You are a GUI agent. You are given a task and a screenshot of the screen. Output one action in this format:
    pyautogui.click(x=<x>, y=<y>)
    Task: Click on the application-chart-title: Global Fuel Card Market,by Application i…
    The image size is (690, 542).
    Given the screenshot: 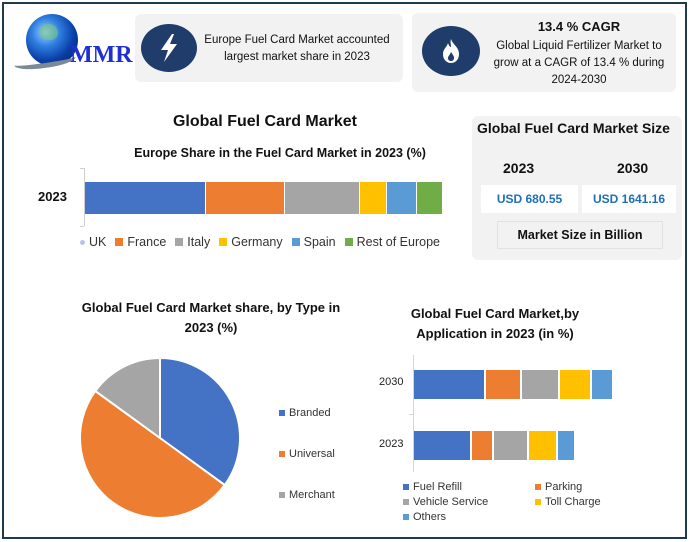 What is the action you would take?
    pyautogui.click(x=495, y=323)
    